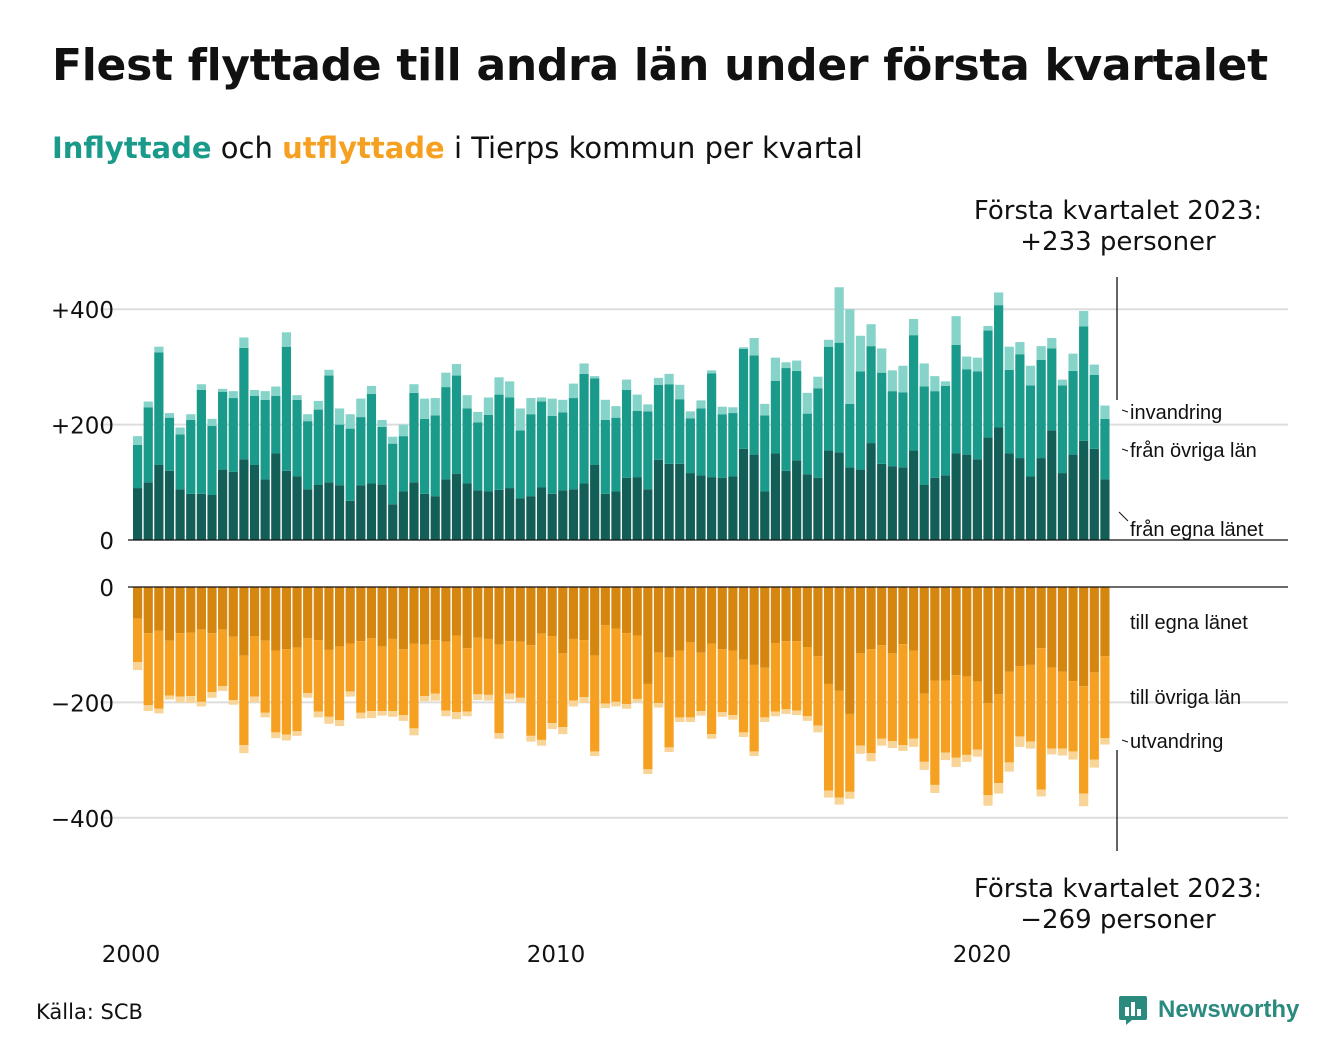 This screenshot has width=1340, height=1060. Describe the element at coordinates (1123, 516) in the screenshot. I see `label-tick-egna-in` at that location.